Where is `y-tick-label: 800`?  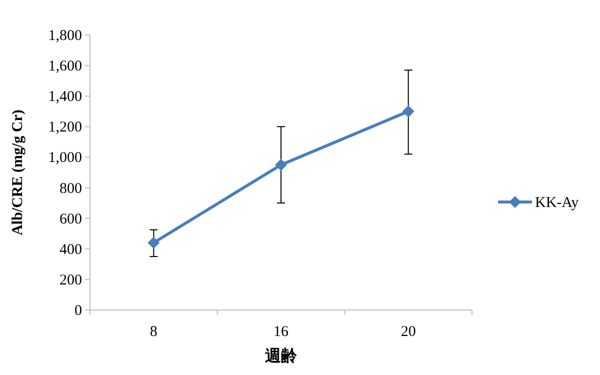
y-tick-label: 800 is located at coordinates (71, 188).